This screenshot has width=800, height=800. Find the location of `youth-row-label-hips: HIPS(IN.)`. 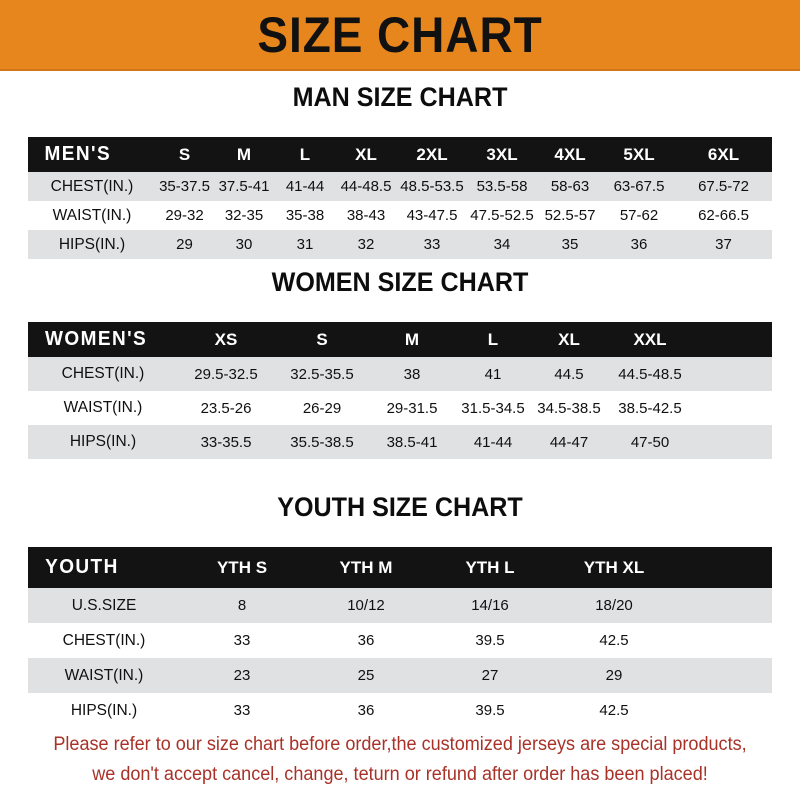

youth-row-label-hips: HIPS(IN.) is located at coordinates (104, 710).